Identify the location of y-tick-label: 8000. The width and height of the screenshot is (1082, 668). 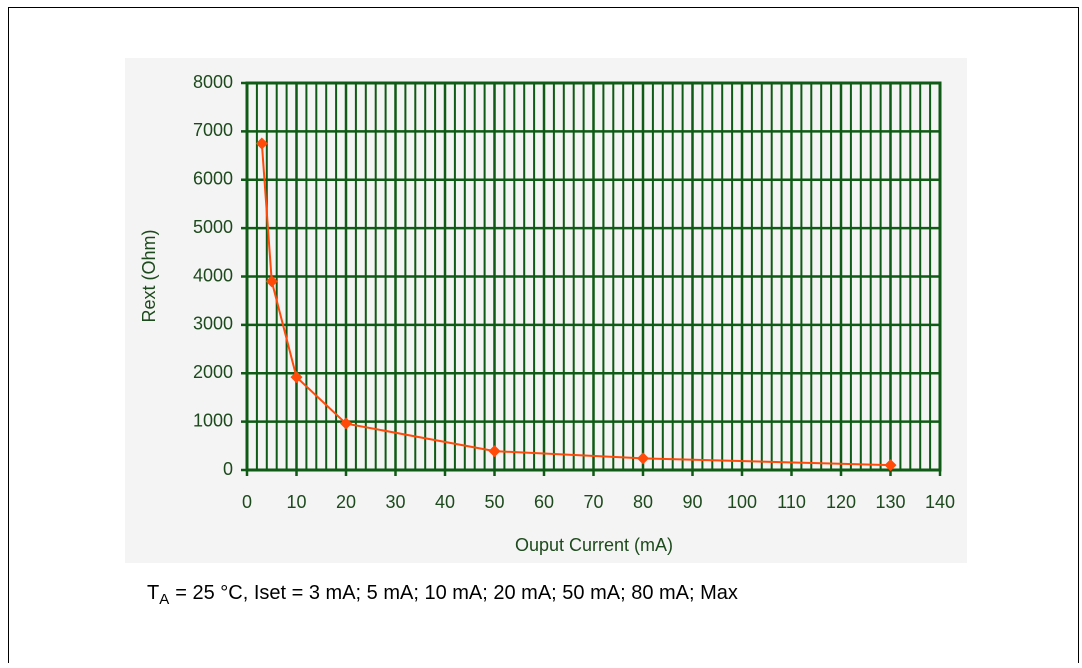
(213, 82).